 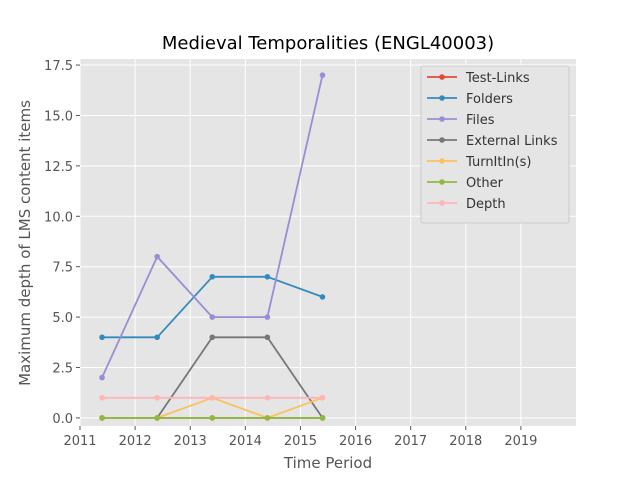 I want to click on x-tick-label: 2011, so click(x=79, y=441).